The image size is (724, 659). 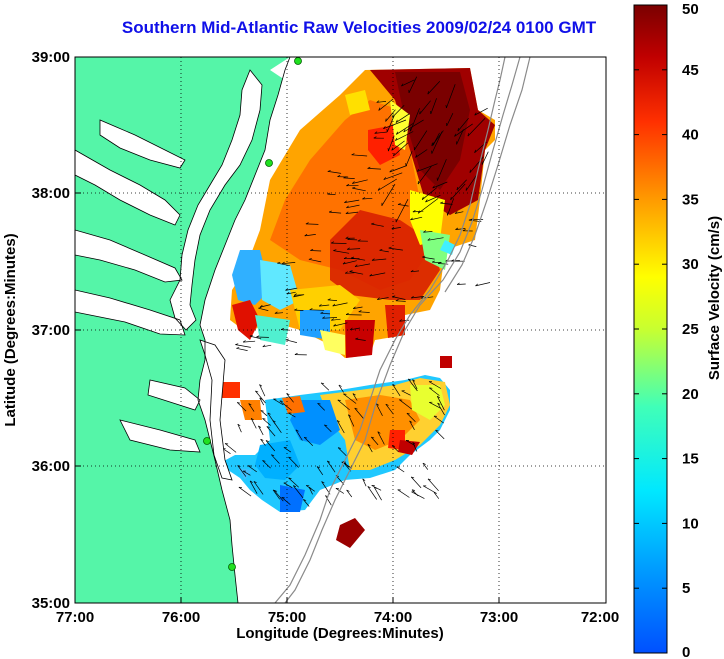 What do you see at coordinates (393, 617) in the screenshot?
I see `x-tick-label: 74:00` at bounding box center [393, 617].